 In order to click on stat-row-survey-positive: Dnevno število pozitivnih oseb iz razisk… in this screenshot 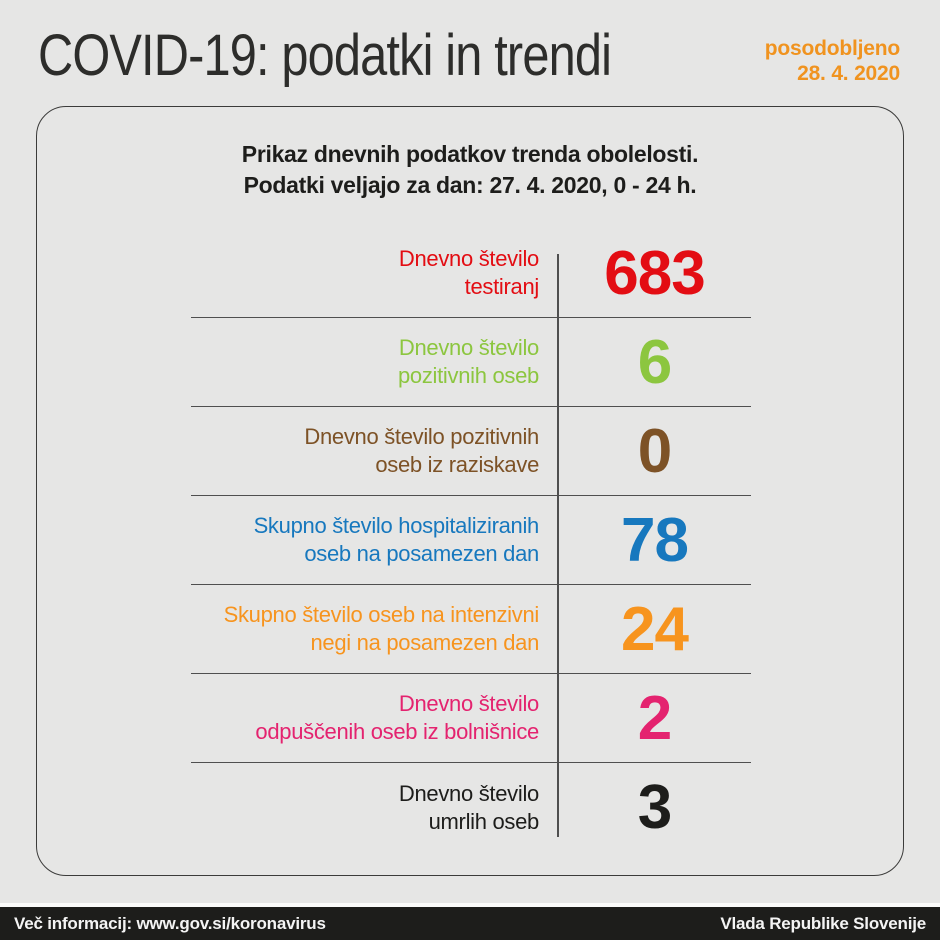, I will do `click(471, 451)`.